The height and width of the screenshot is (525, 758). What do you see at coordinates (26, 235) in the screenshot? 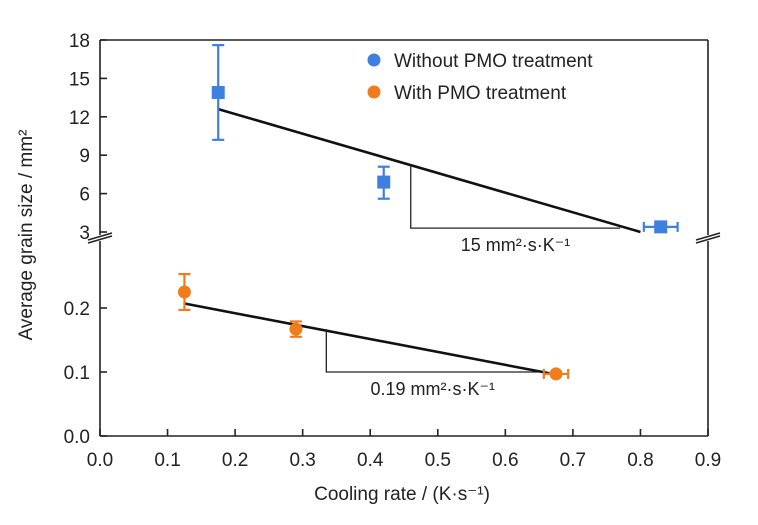
I see `y-axis-title: Average grain size / mm²` at bounding box center [26, 235].